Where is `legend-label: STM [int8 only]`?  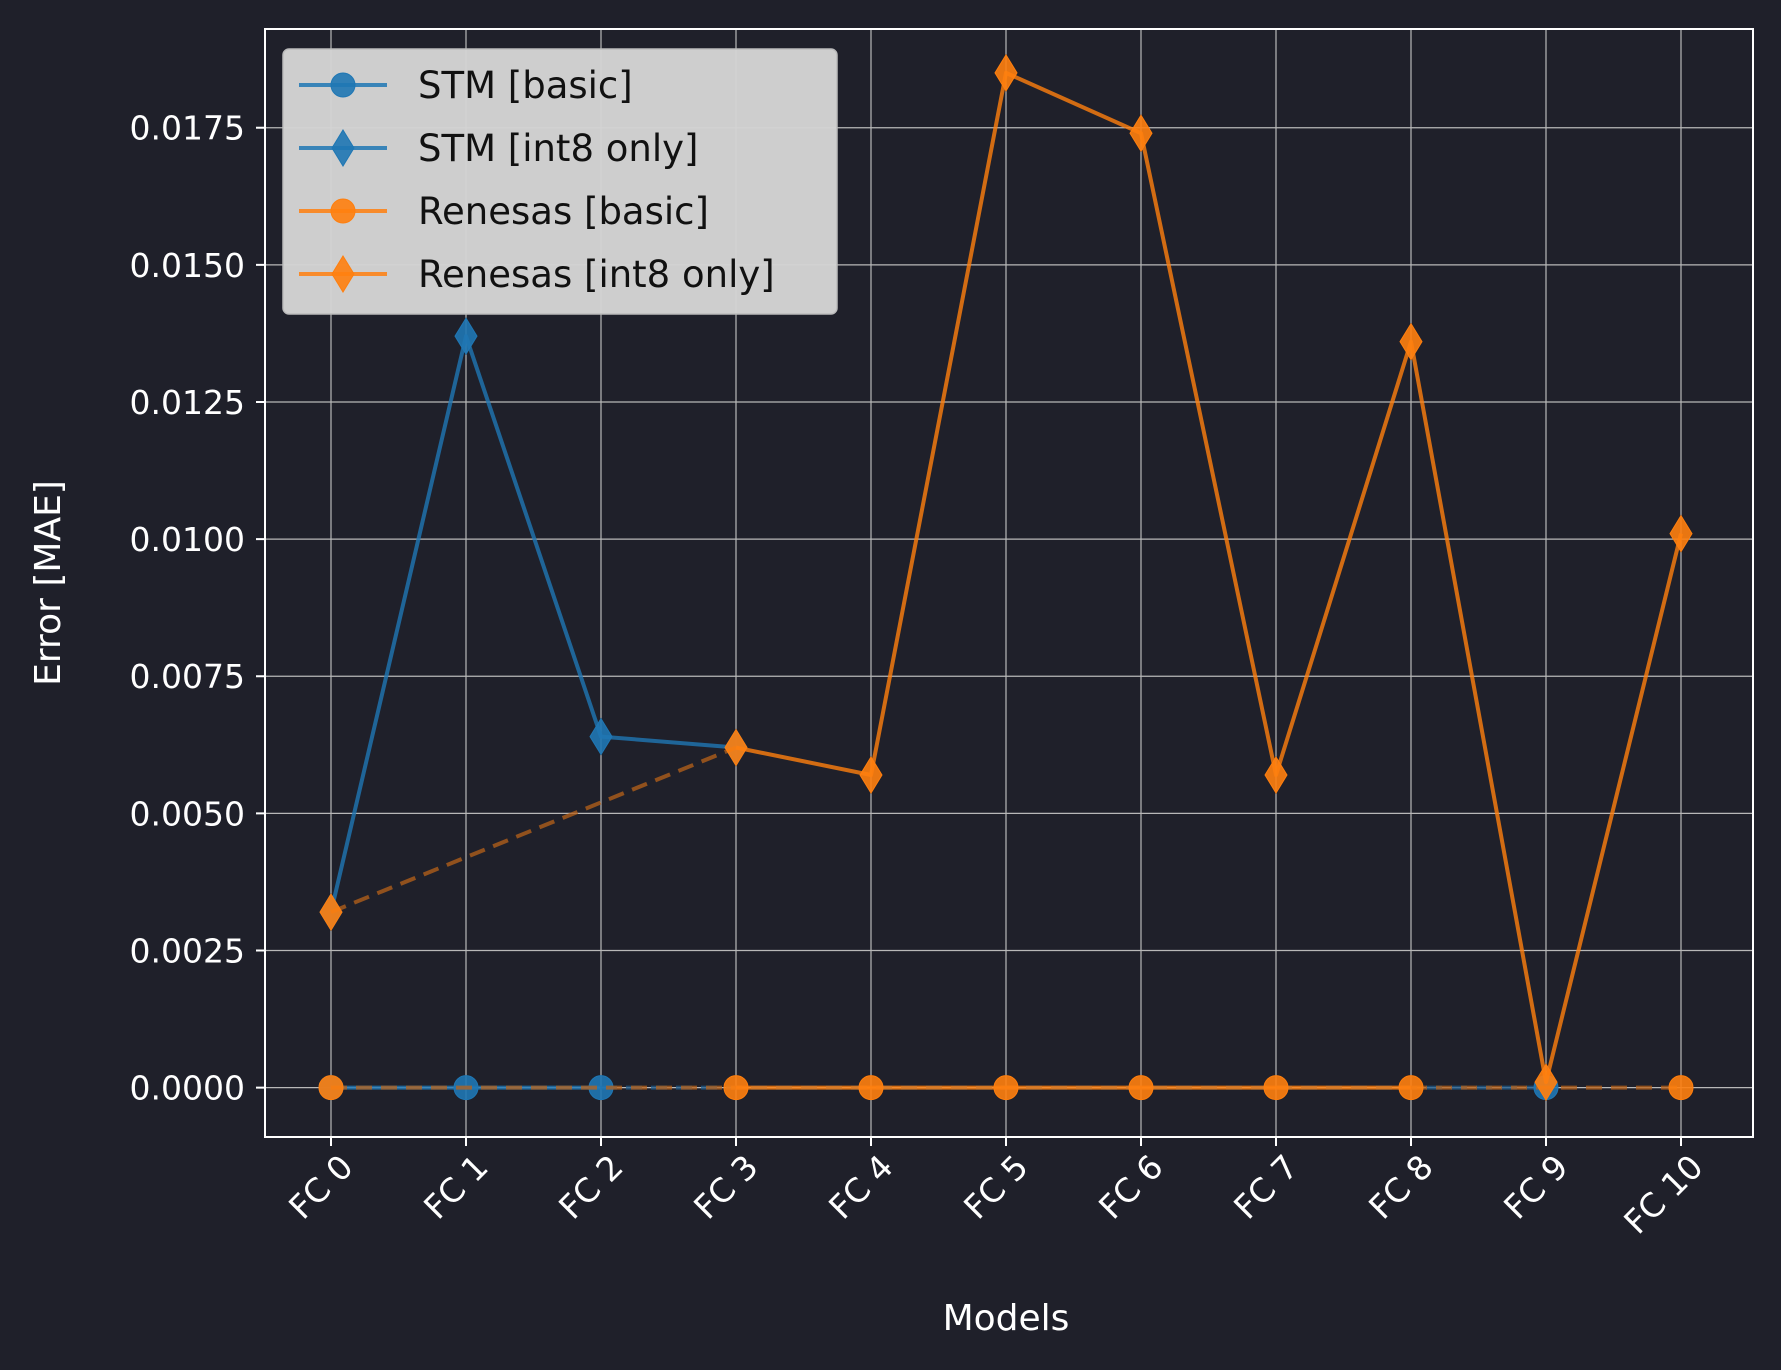 legend-label: STM [int8 only] is located at coordinates (558, 148).